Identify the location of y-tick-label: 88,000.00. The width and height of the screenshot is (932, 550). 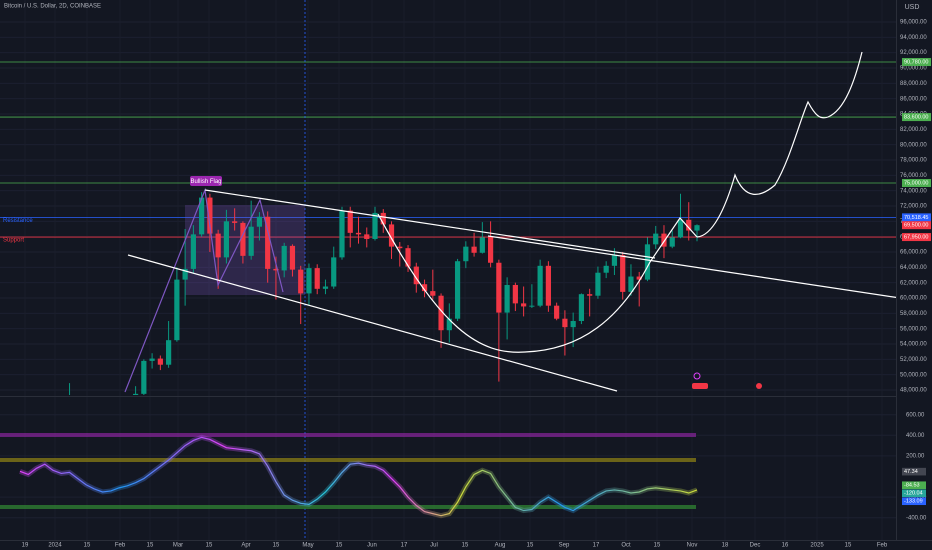
(913, 84).